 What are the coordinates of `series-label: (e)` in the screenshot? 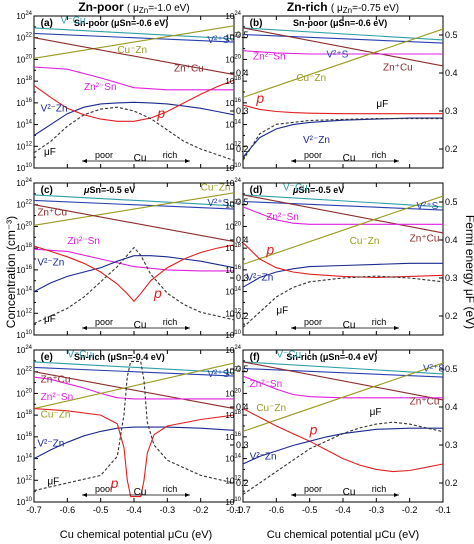 It's located at (47, 357).